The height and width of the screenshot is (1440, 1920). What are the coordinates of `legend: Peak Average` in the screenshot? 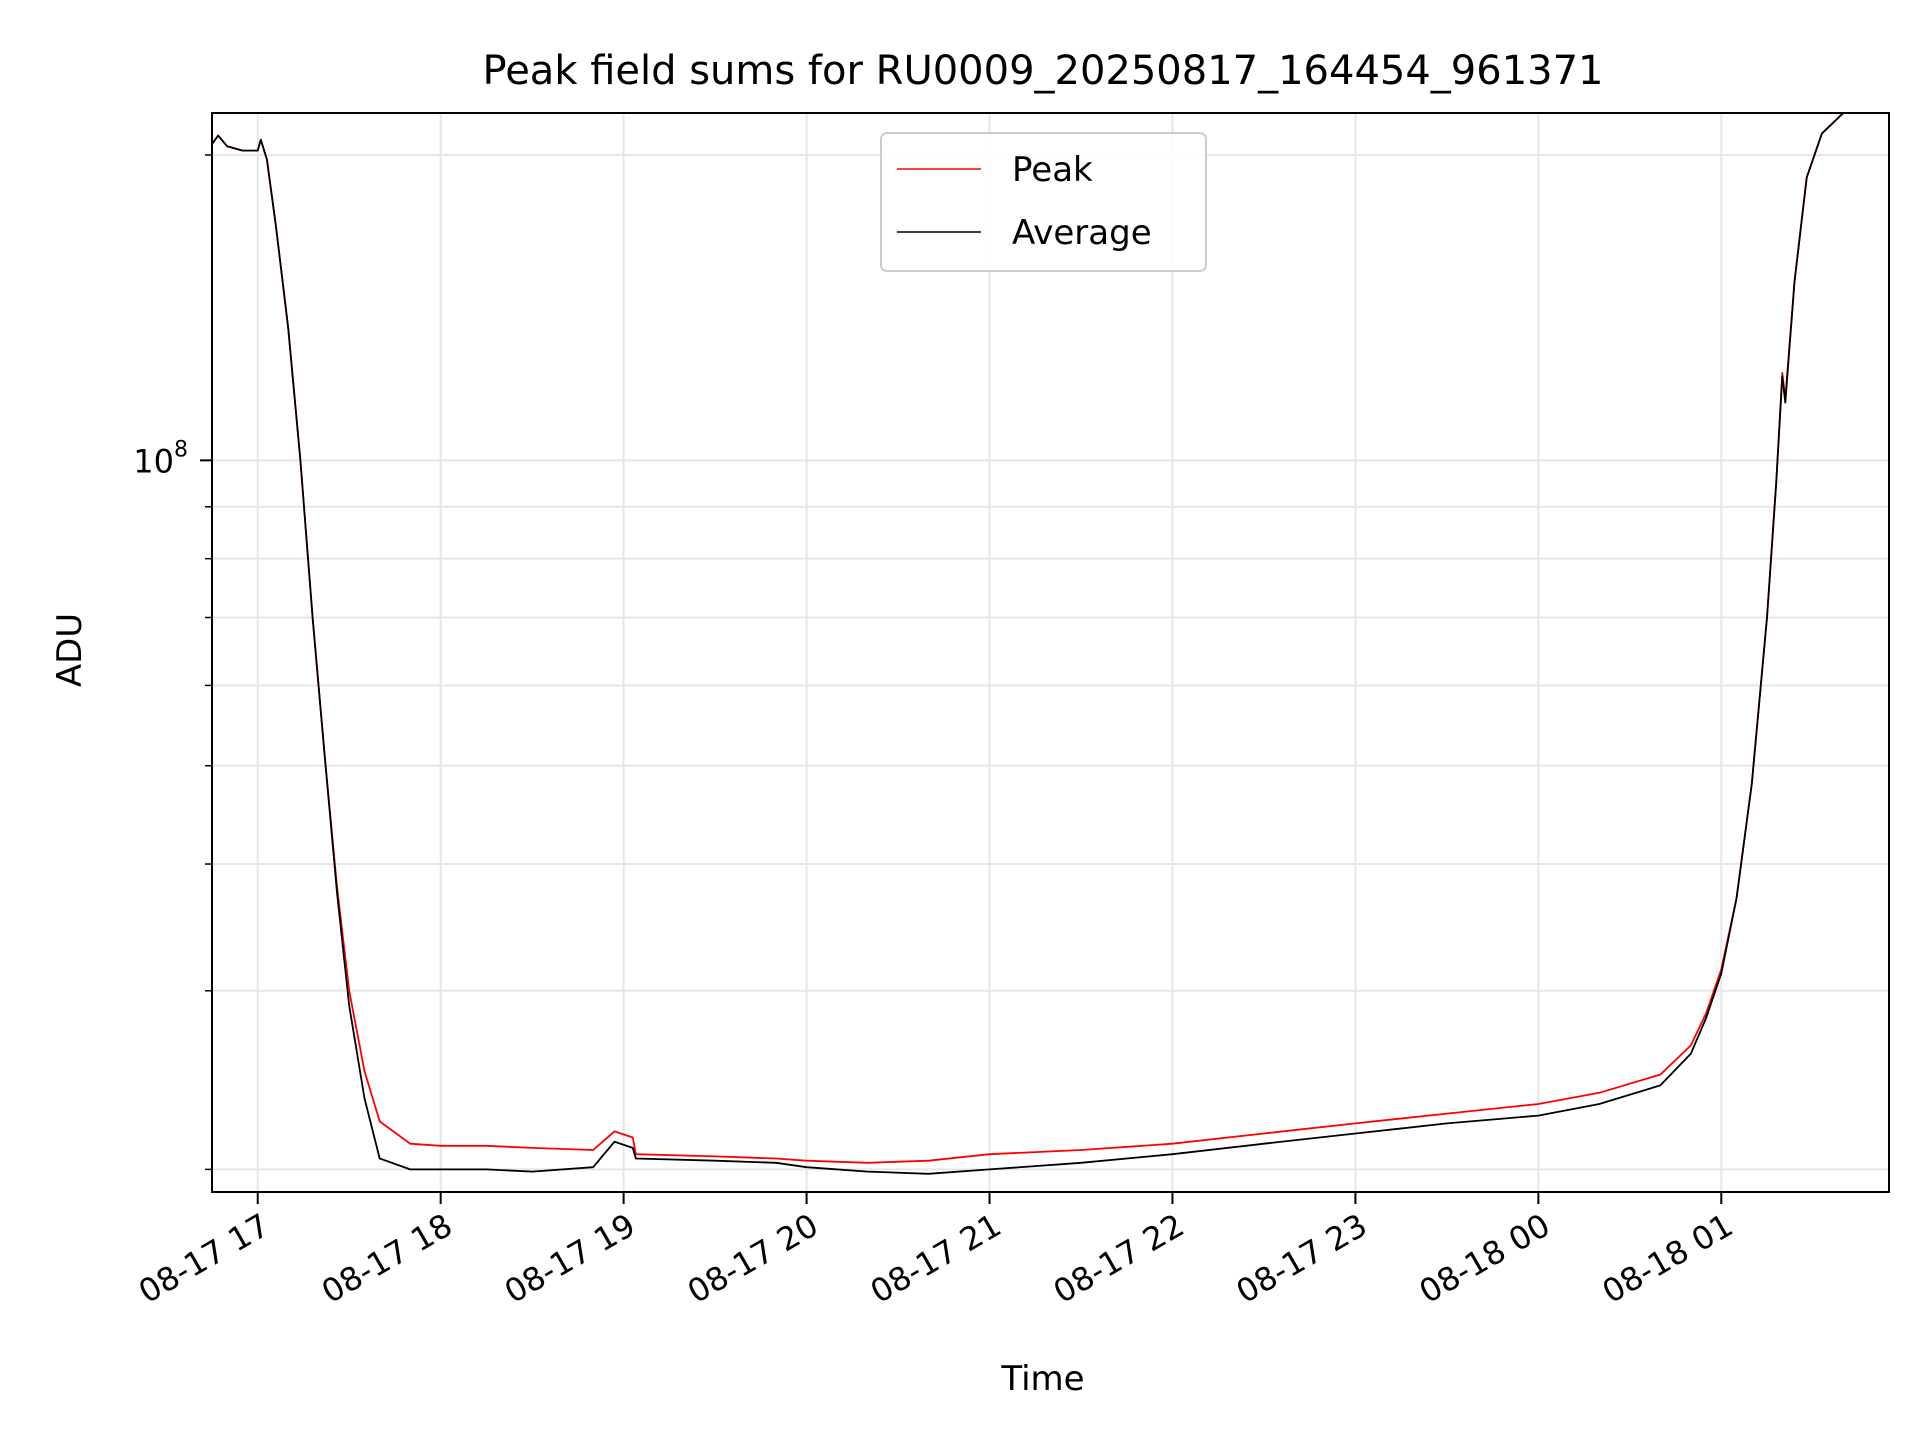 It's located at (1043, 202).